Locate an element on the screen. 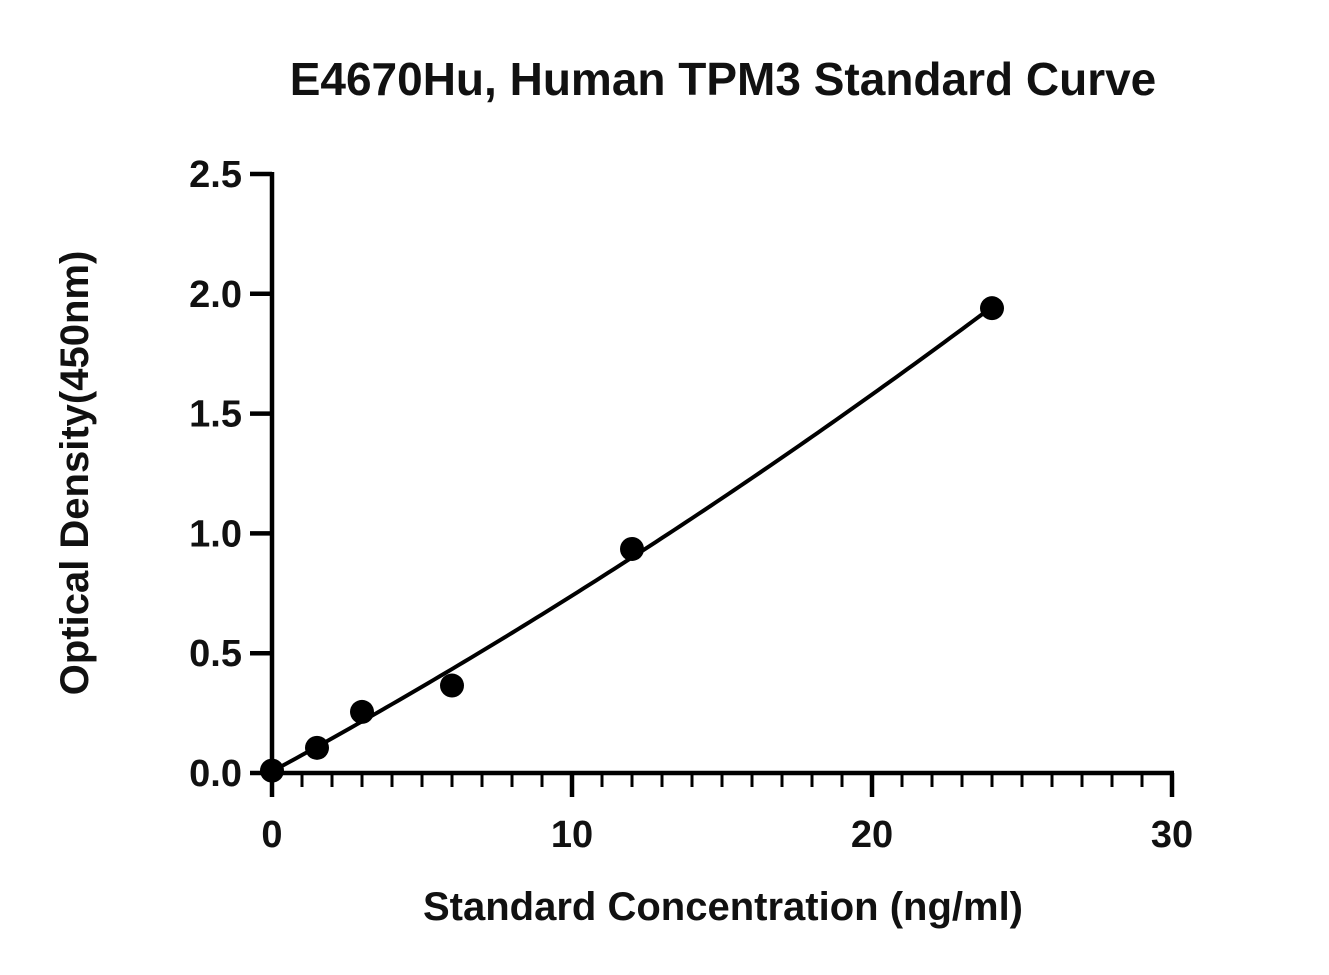 The height and width of the screenshot is (975, 1329). y-tick-label: 0.0 is located at coordinates (215, 774).